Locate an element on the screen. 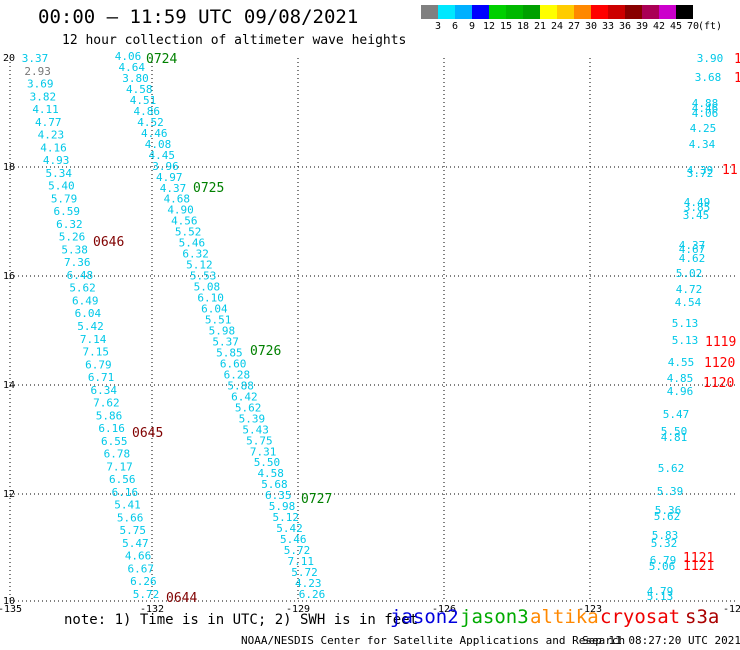 The width and height of the screenshot is (740, 650). track-value: 4.16 is located at coordinates (53, 147).